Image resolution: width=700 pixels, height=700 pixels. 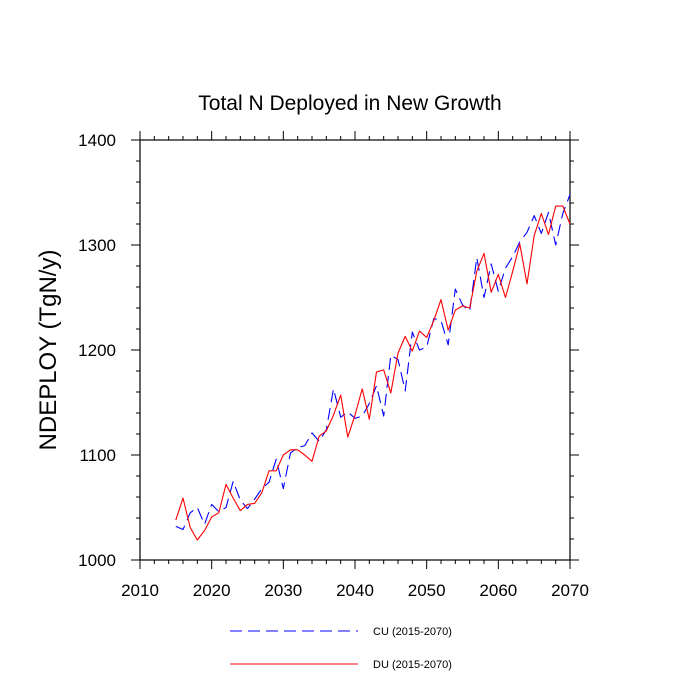 I want to click on x-tick-label: 2050, so click(x=427, y=590).